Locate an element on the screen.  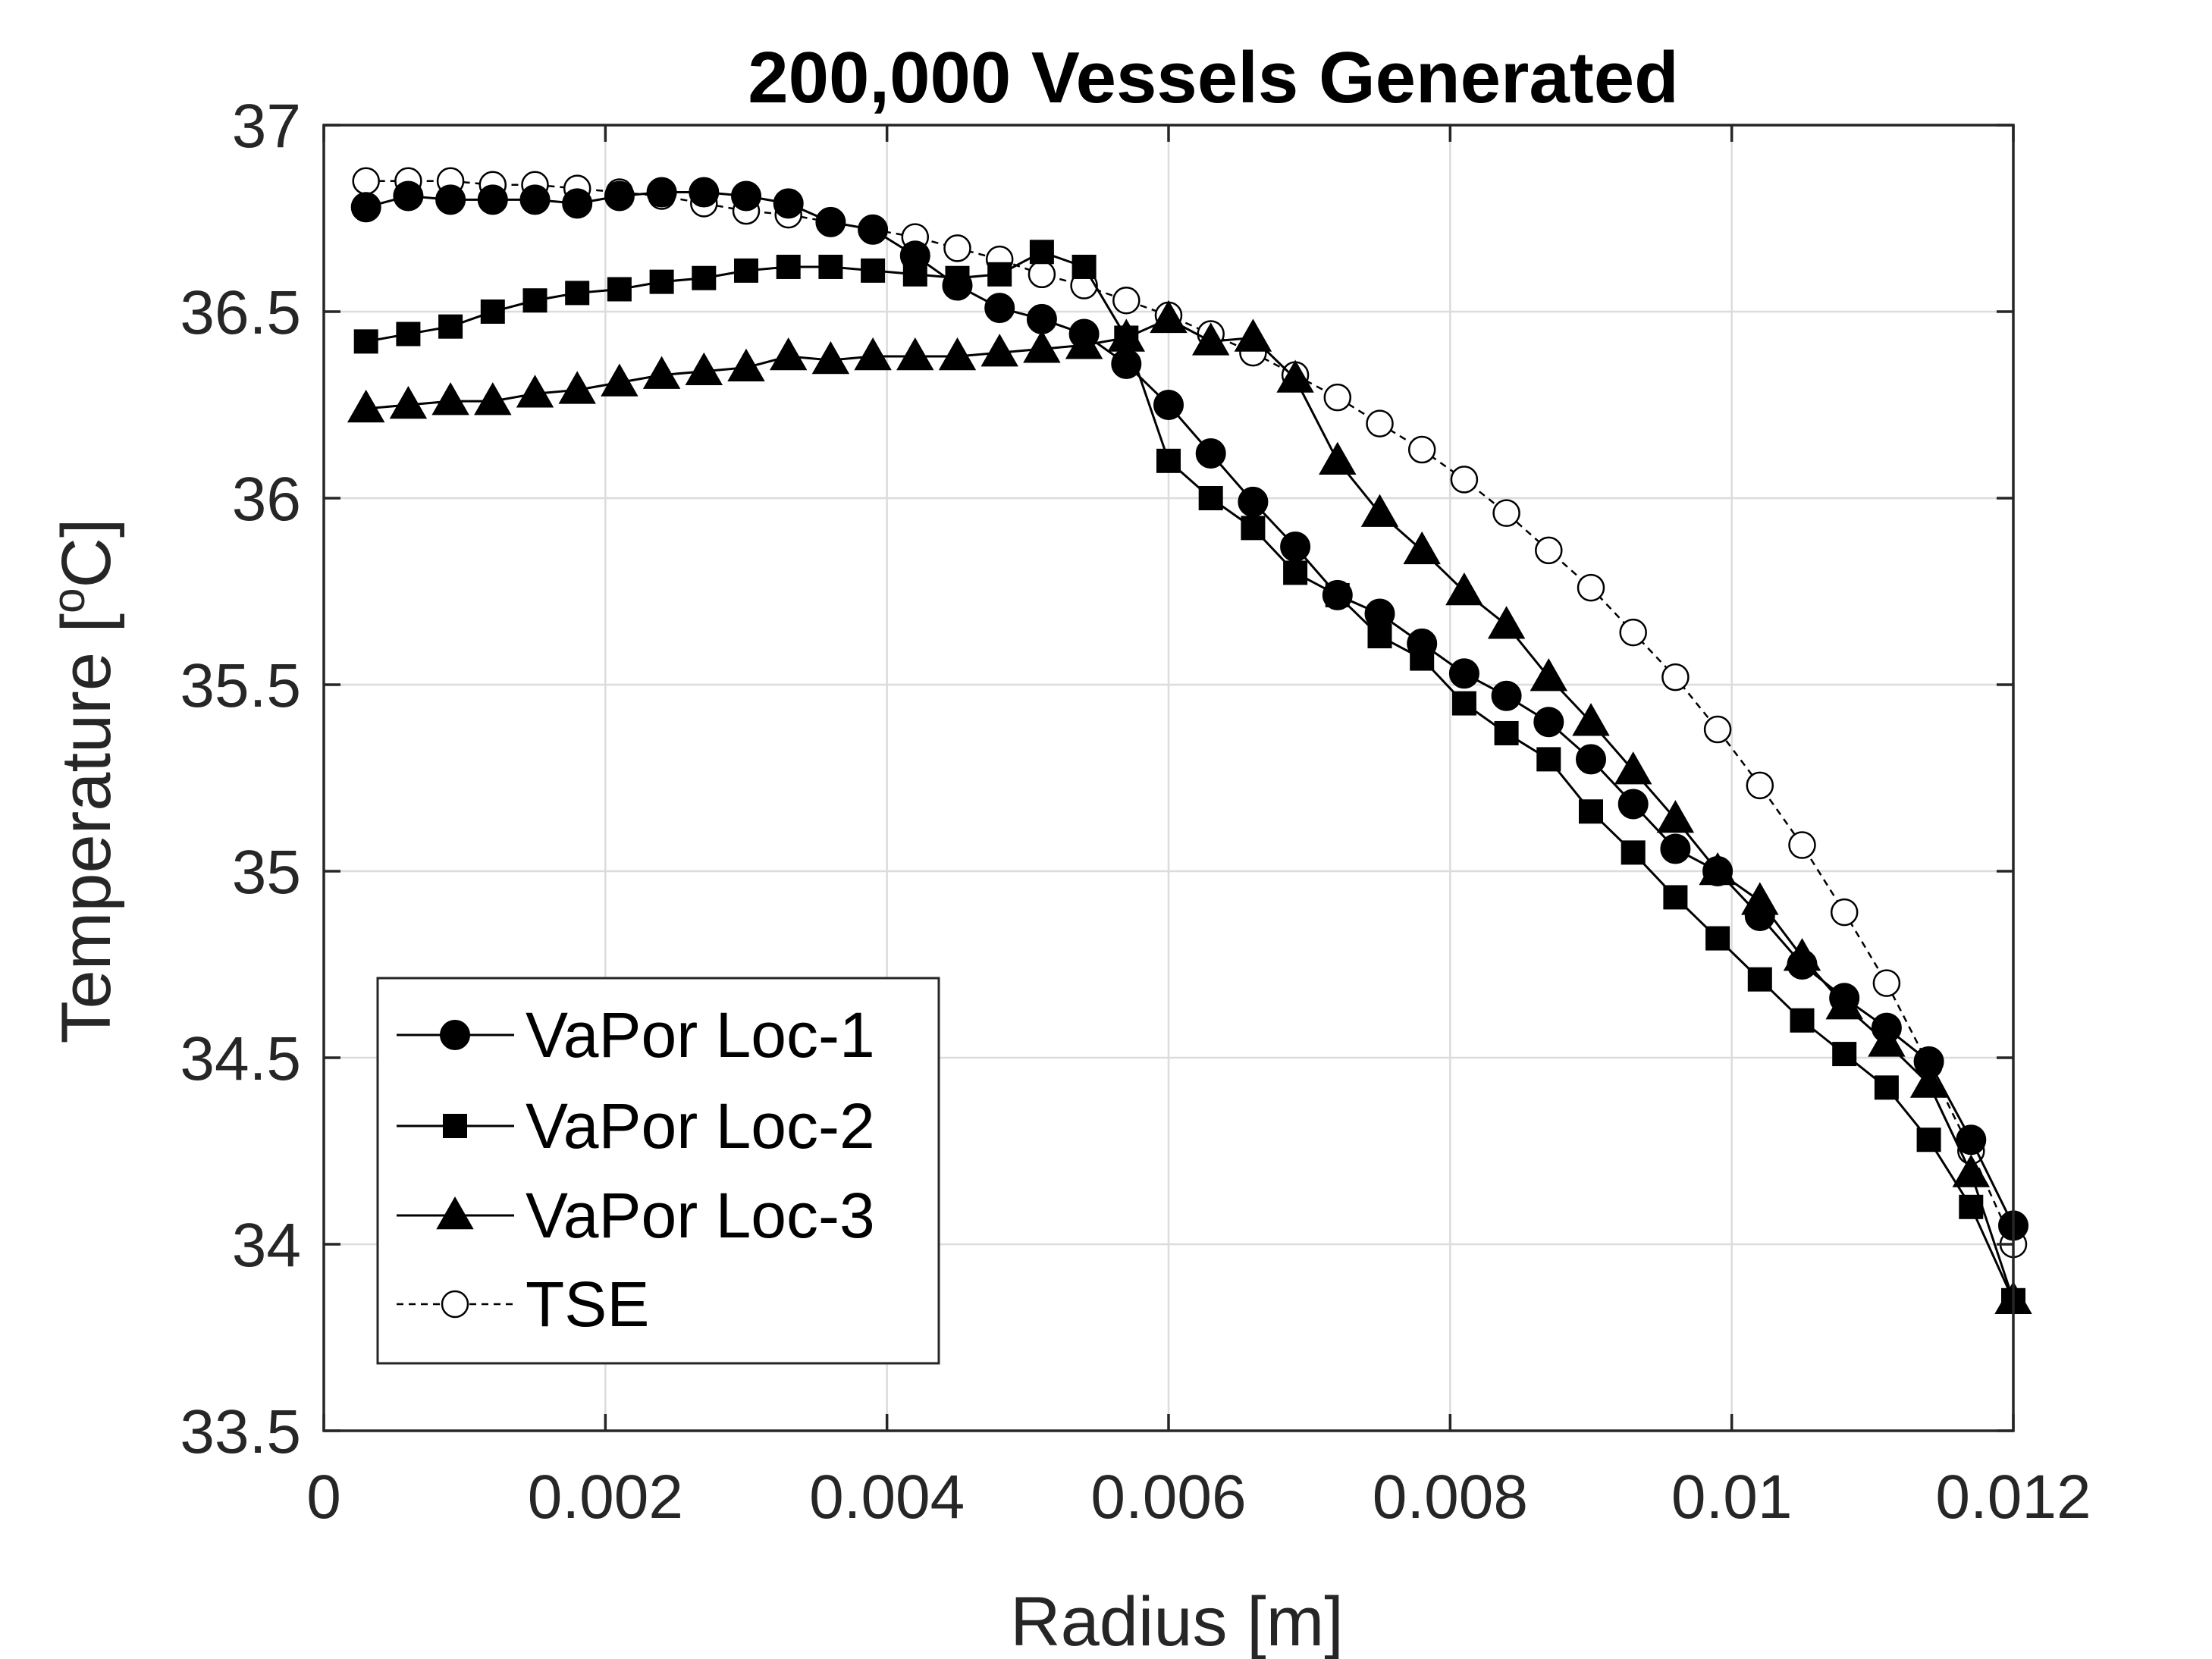
legend: VaPor Loc-1 VaPor Loc-2 VaPor Loc-3 TSE is located at coordinates (658, 1171).